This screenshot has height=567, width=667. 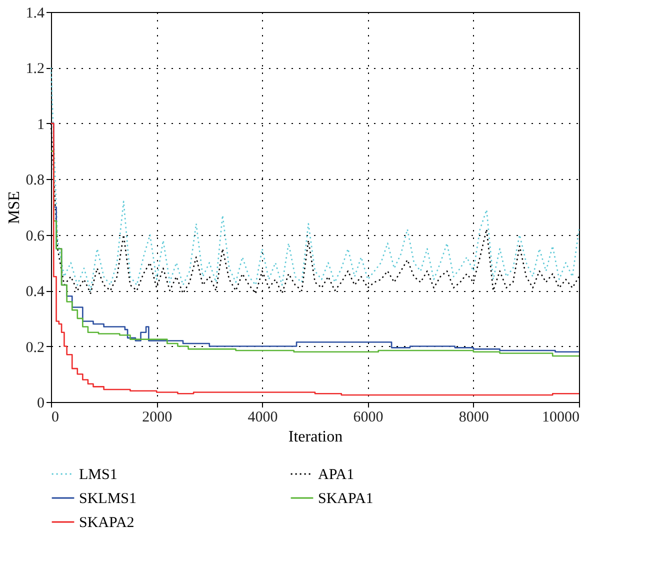 I want to click on legend-label: SKLMS1, so click(x=108, y=499).